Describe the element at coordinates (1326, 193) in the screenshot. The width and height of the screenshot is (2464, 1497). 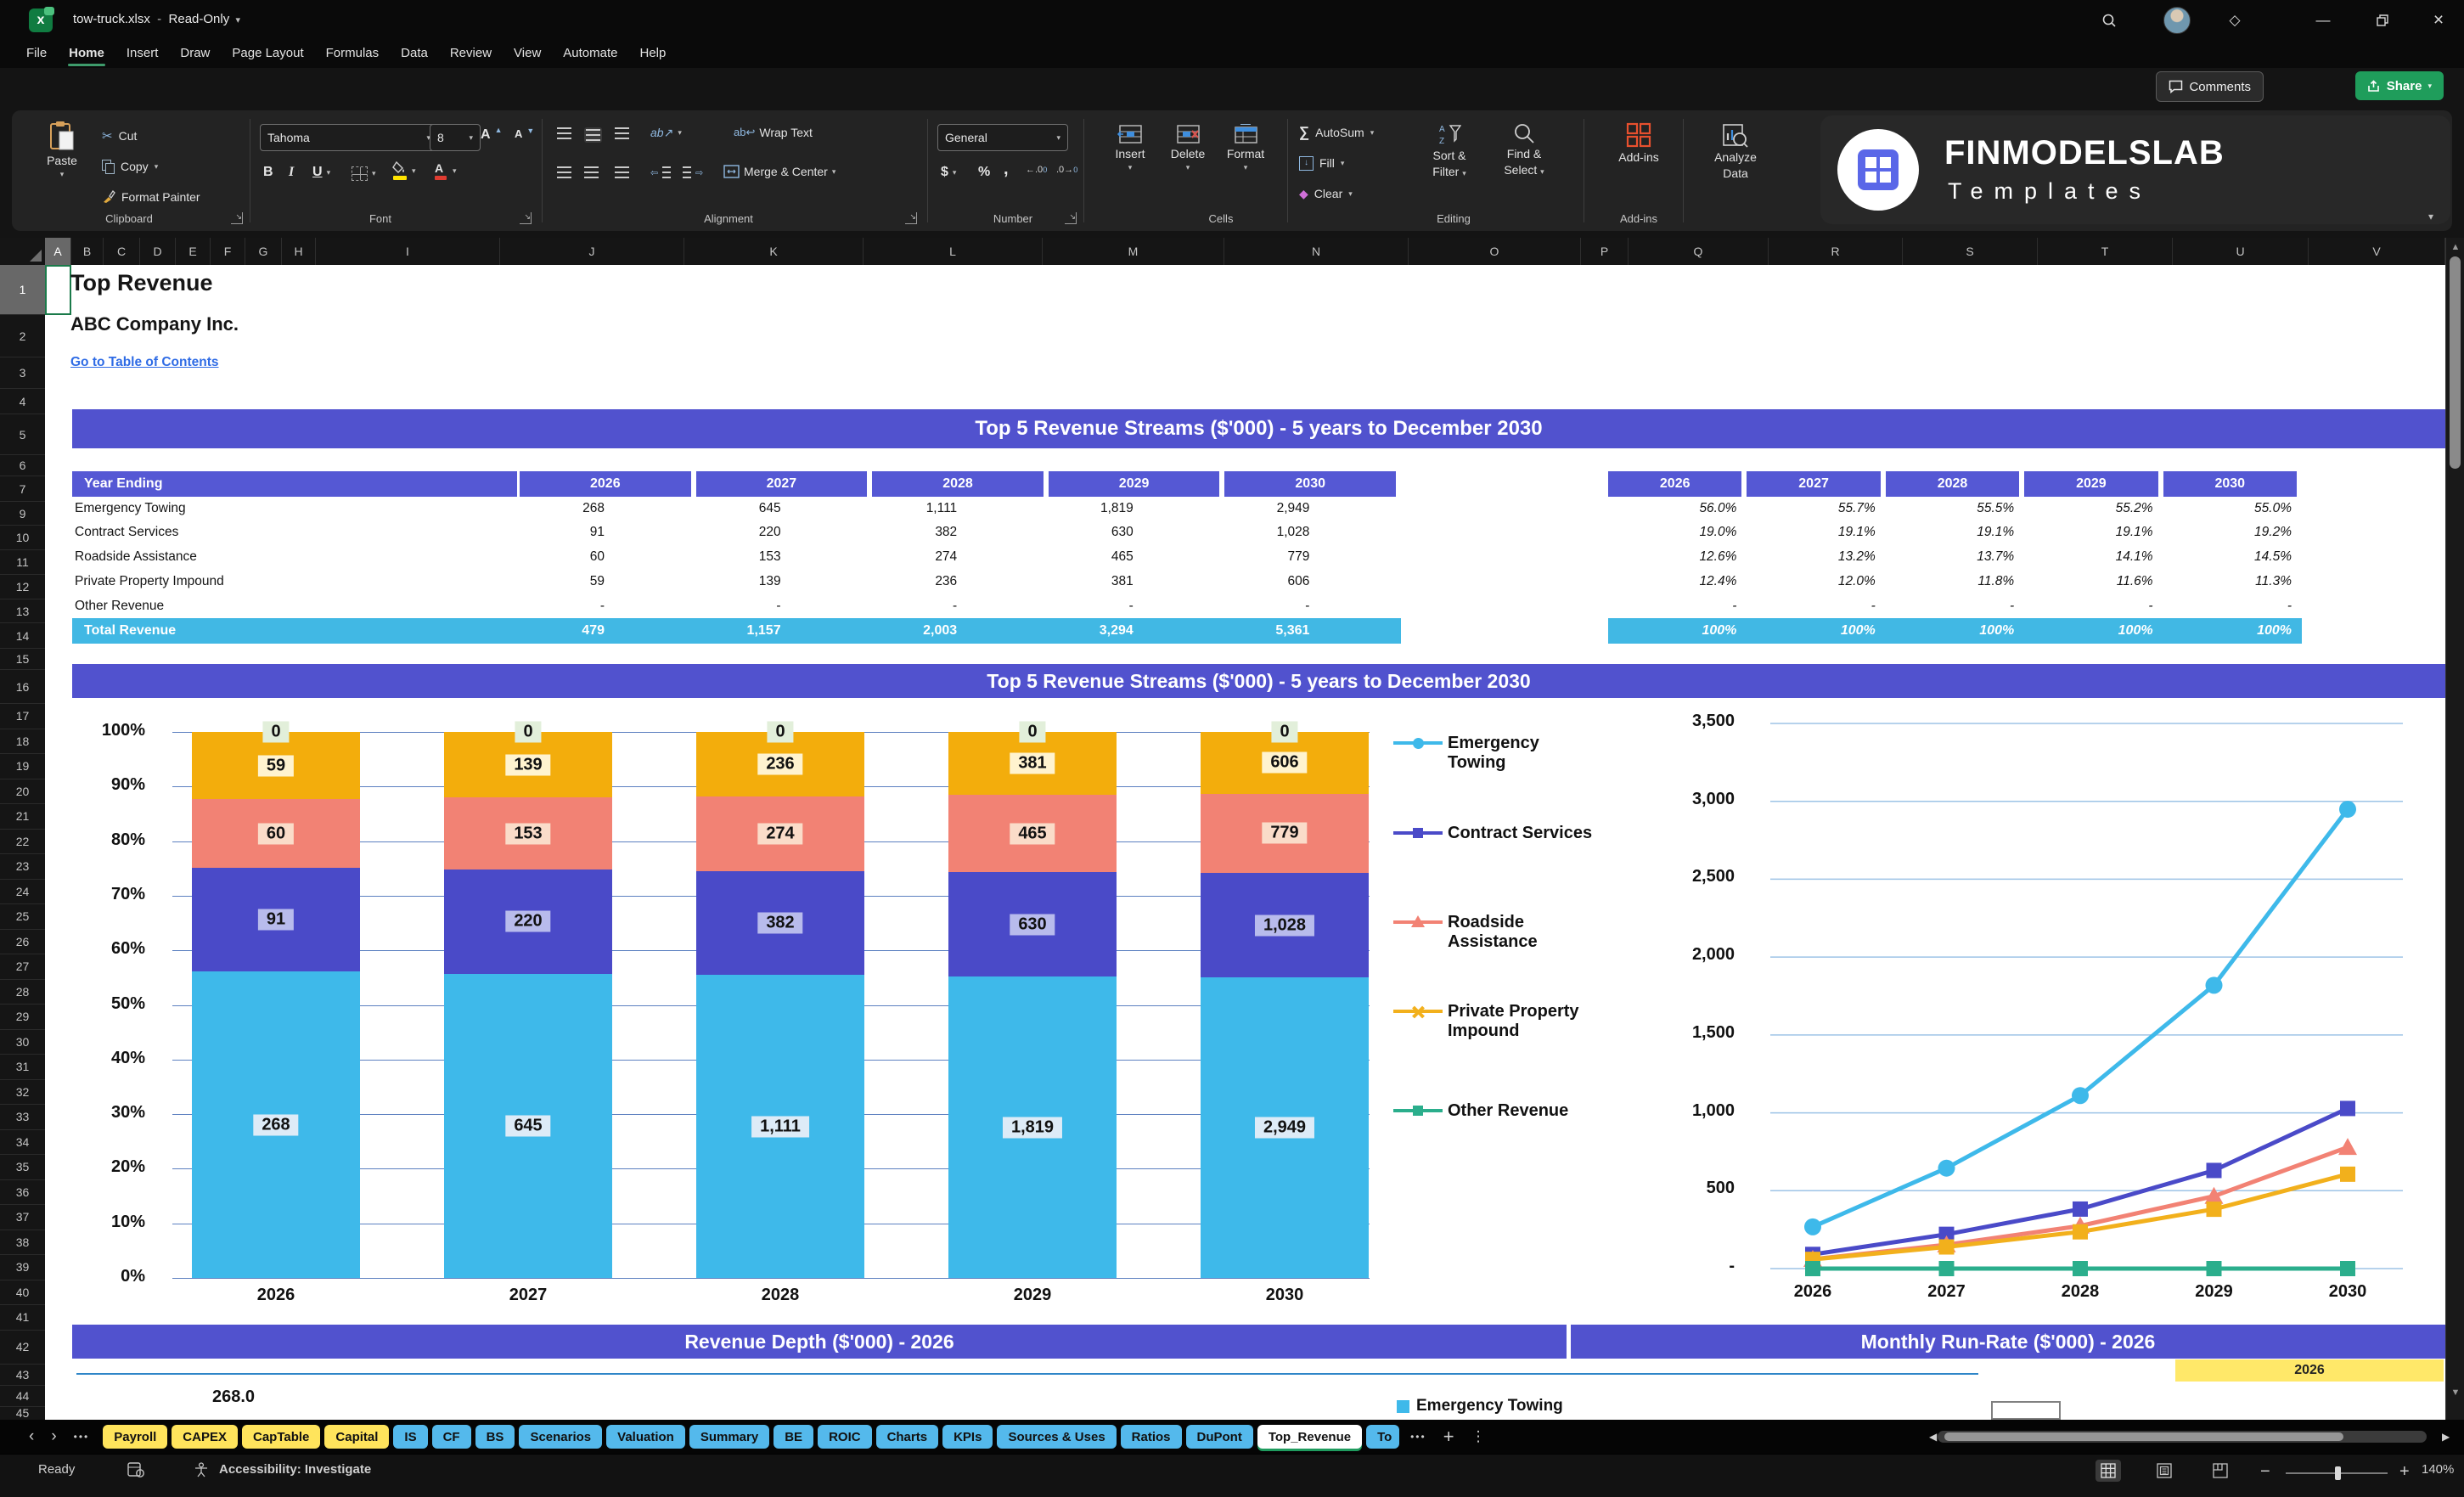
I see `clear-button: ◆ Clear ▾` at that location.